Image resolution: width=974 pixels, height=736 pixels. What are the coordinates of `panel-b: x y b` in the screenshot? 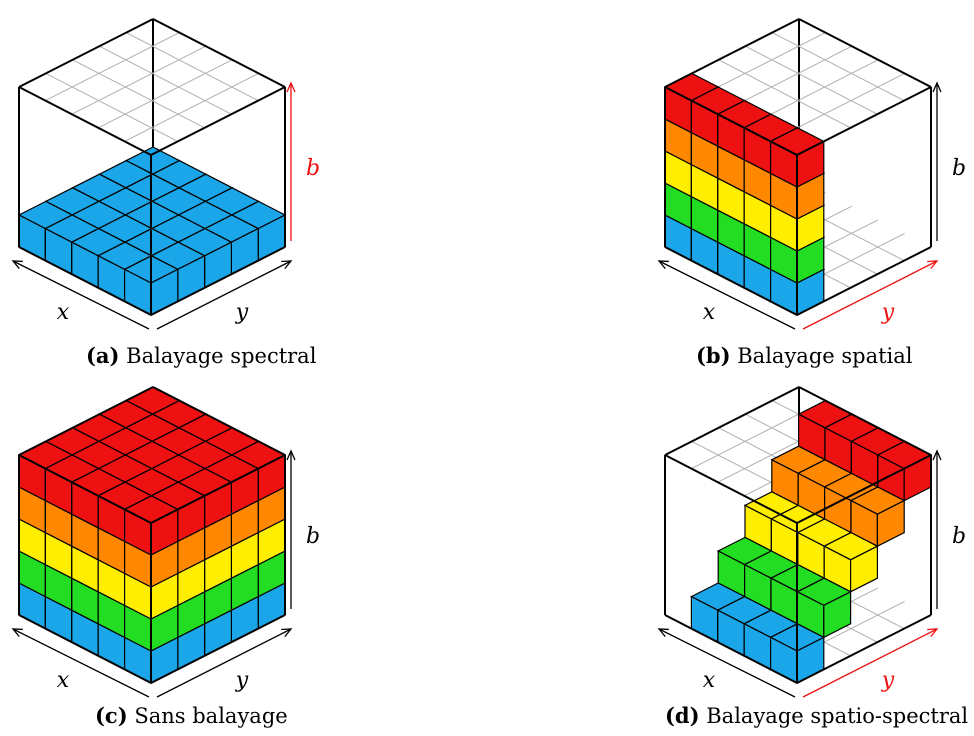 It's located at (811, 174).